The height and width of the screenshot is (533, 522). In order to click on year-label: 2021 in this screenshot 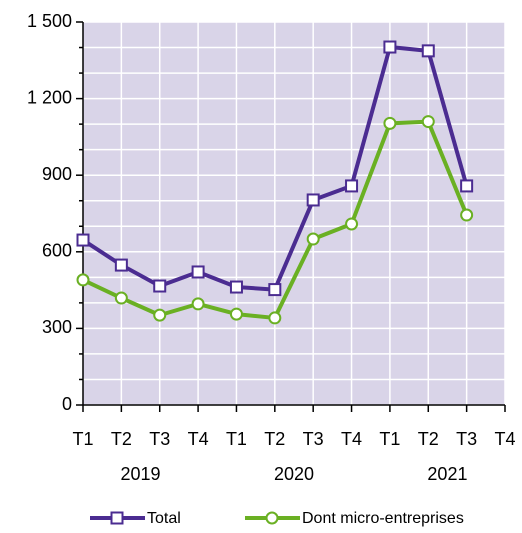, I will do `click(447, 474)`.